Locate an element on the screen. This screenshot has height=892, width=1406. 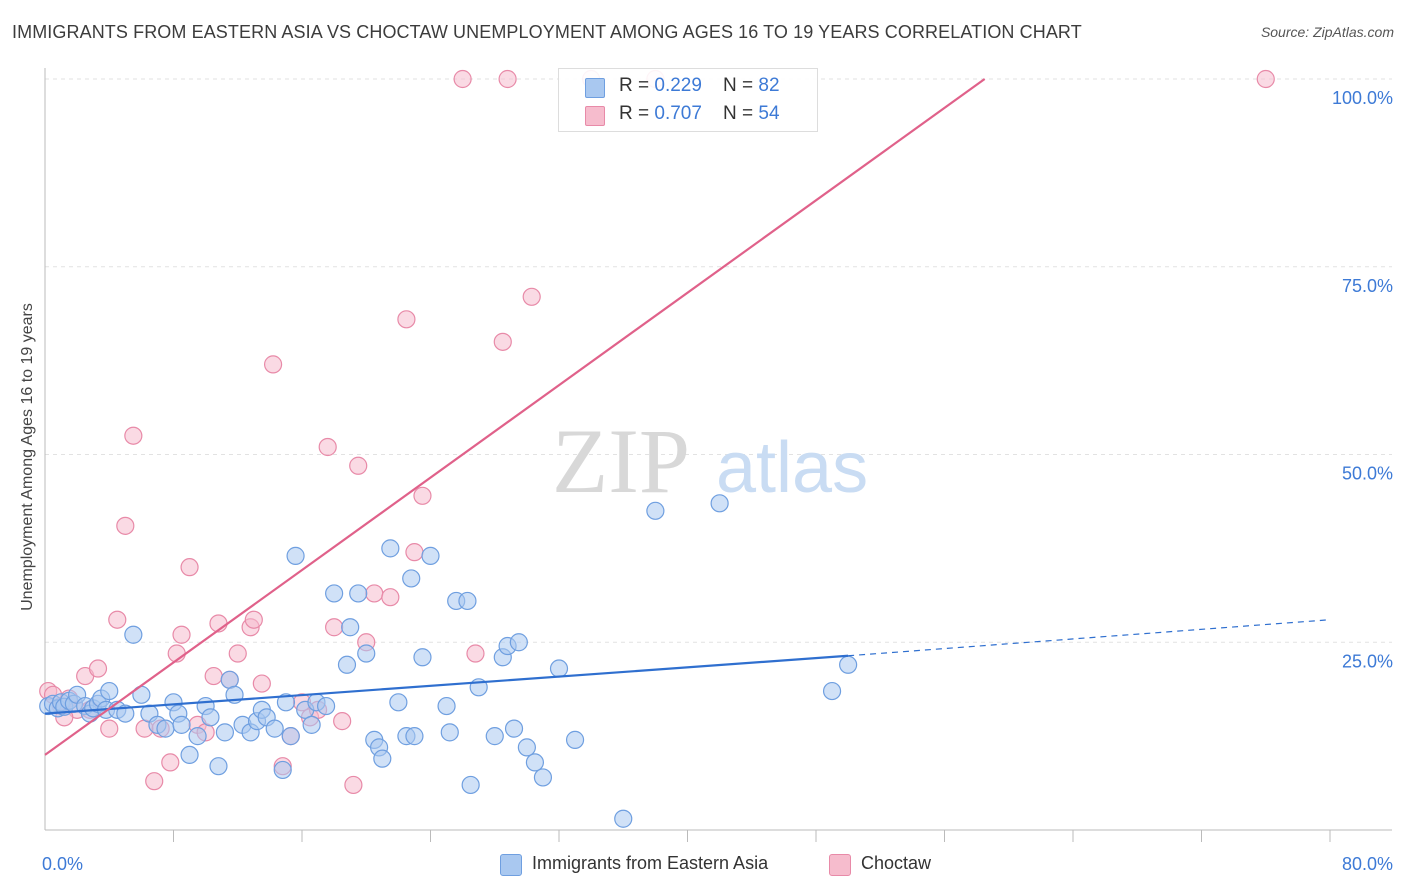
legend-n-value: 82 is located at coordinates (769, 85).